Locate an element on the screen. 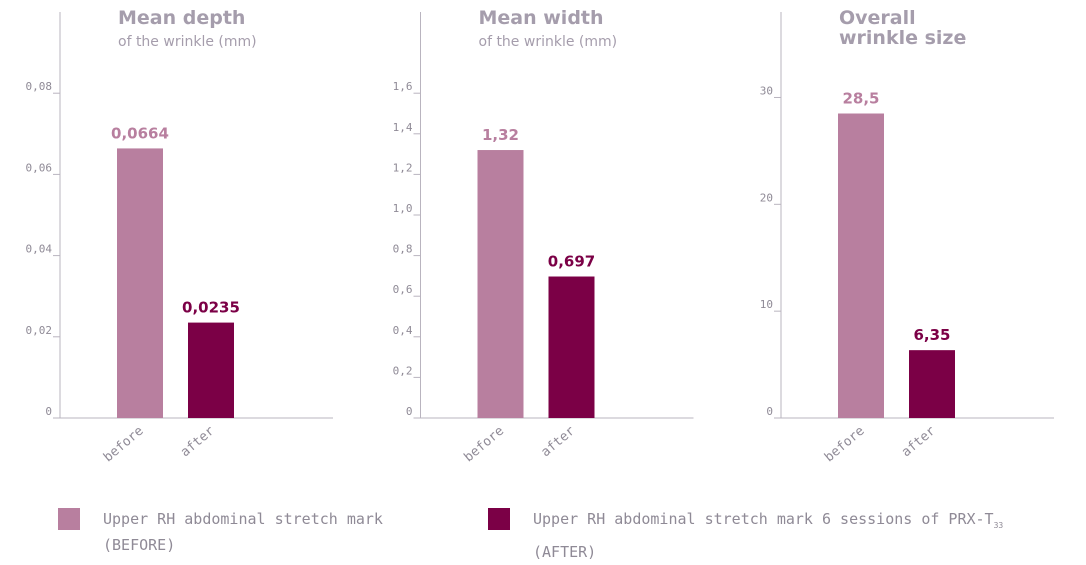  y-tick-label: 20 is located at coordinates (766, 197).